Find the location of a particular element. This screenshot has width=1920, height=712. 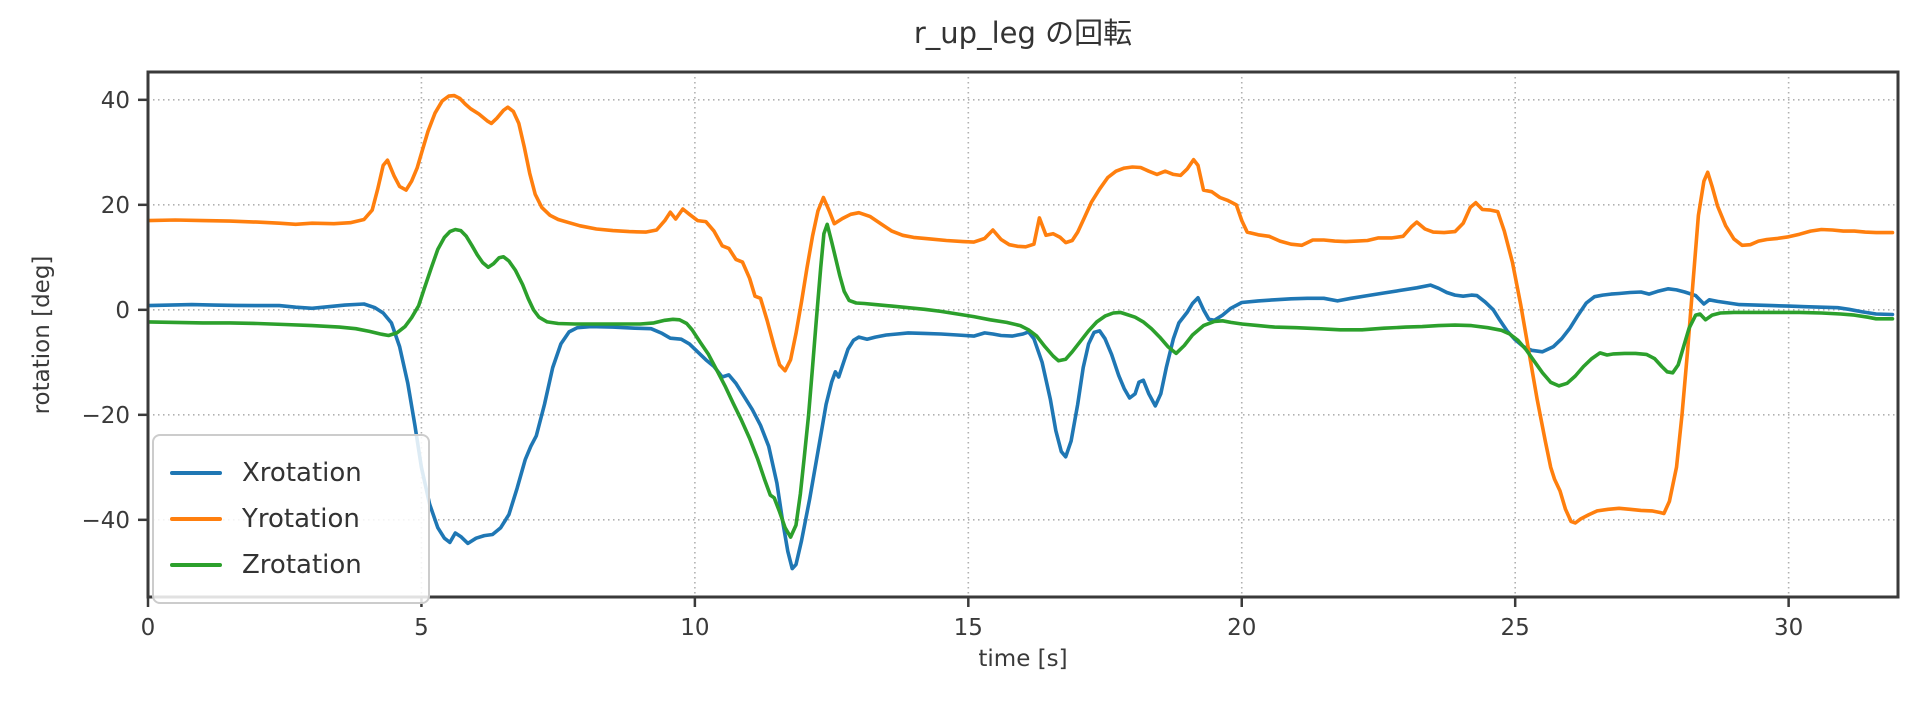

legend-label-yrotation: Yrotation is located at coordinates (301, 519).